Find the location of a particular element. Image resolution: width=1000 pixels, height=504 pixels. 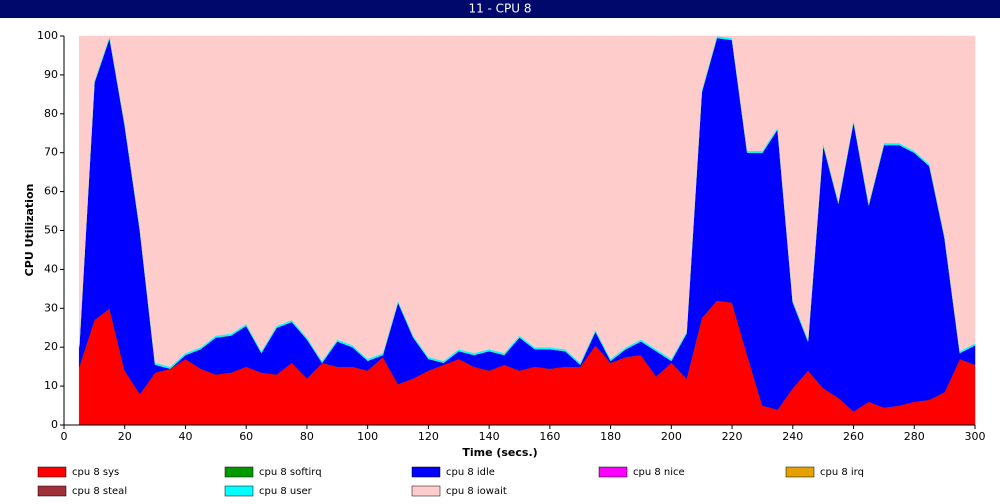

x-tick-label: 220 is located at coordinates (732, 436).